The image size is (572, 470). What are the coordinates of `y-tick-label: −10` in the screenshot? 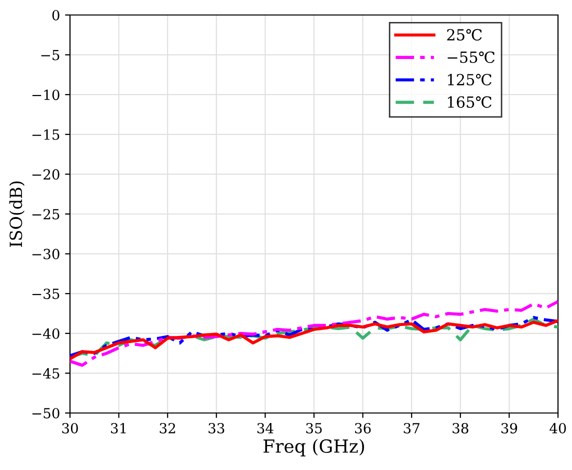 It's located at (46, 95).